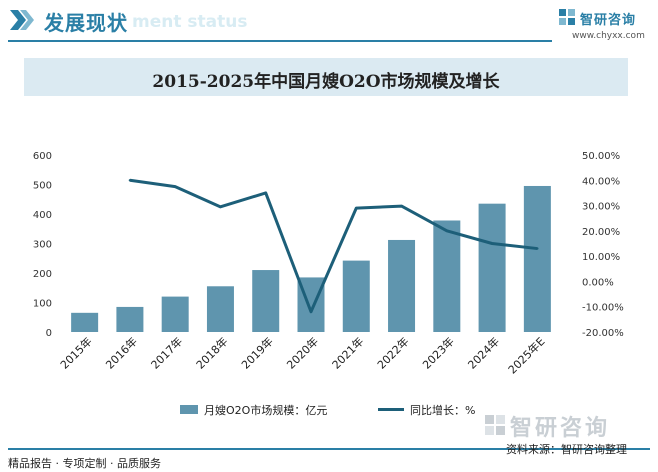 This screenshot has height=472, width=658. What do you see at coordinates (42, 156) in the screenshot?
I see `y-left-tick-label: 600` at bounding box center [42, 156].